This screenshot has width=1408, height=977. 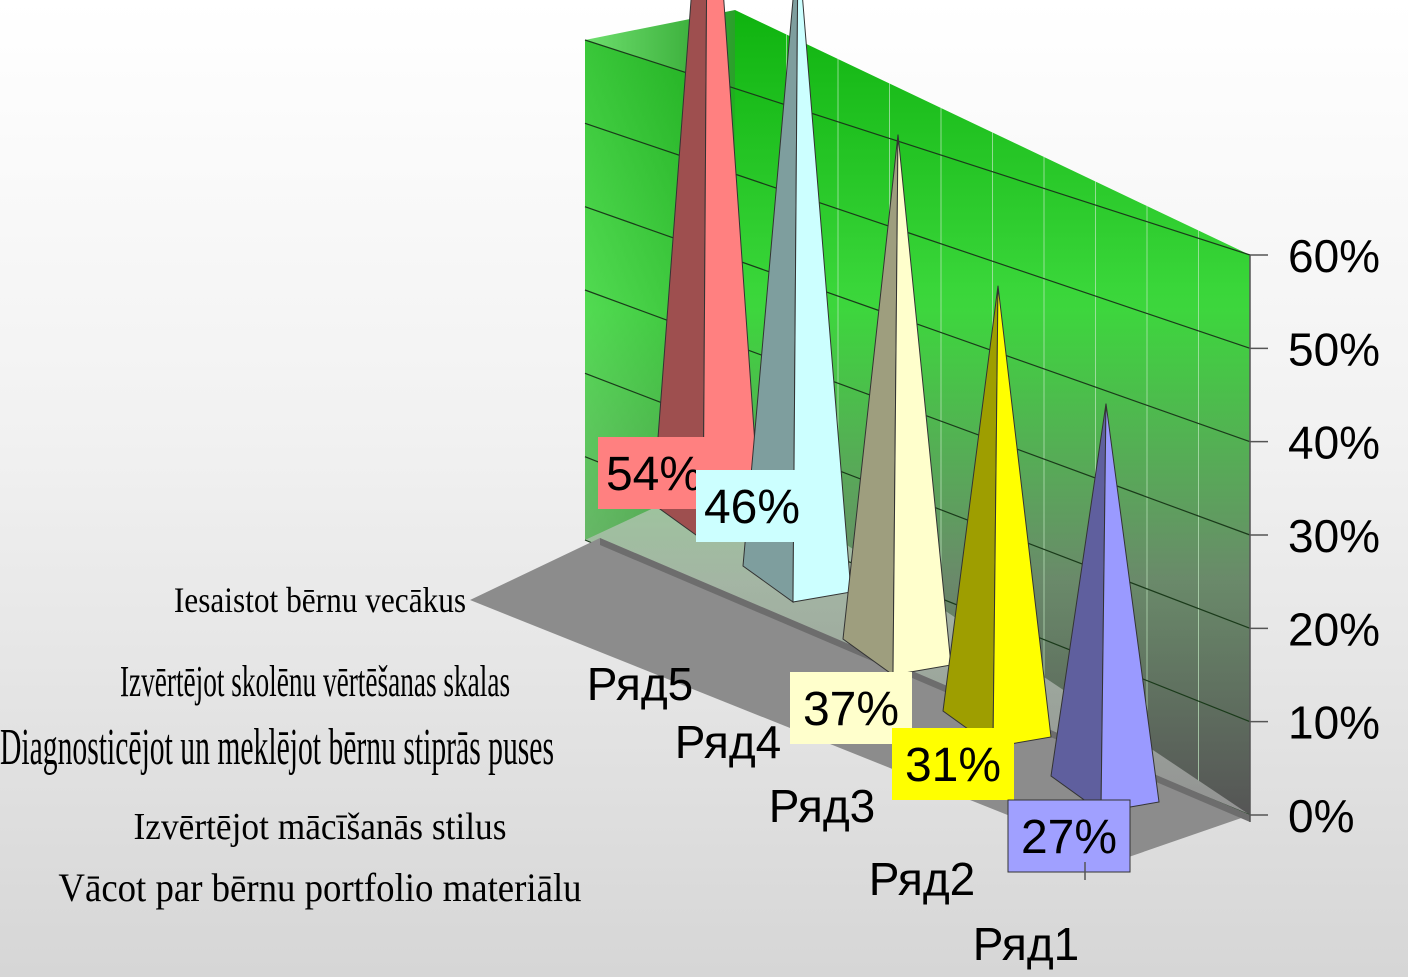 What do you see at coordinates (728, 742) in the screenshot?
I see `series-label: Ряд4` at bounding box center [728, 742].